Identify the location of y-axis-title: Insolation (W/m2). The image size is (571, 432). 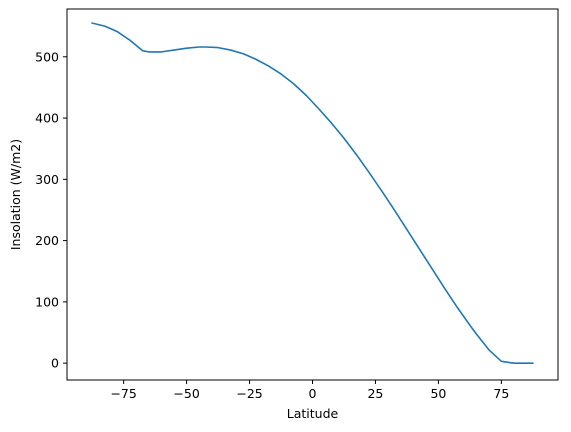
(15, 194).